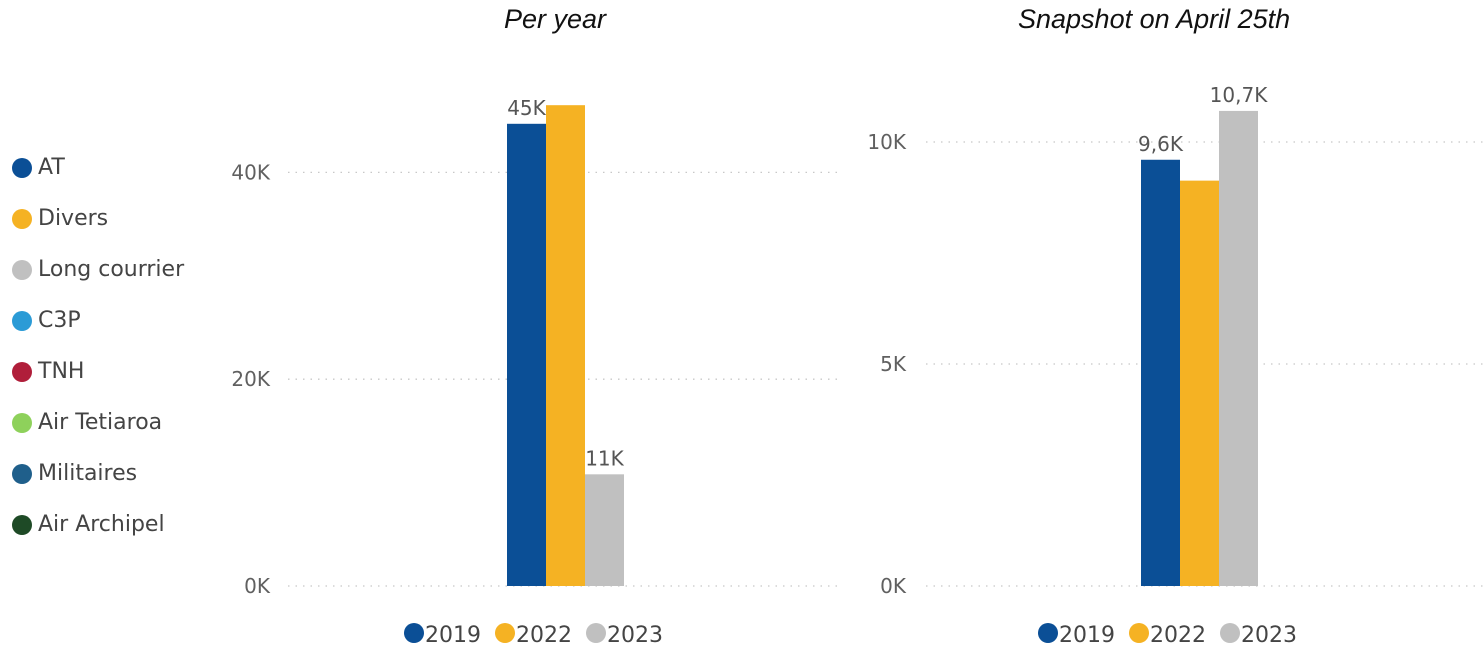  I want to click on legend-label: C3P, so click(59, 320).